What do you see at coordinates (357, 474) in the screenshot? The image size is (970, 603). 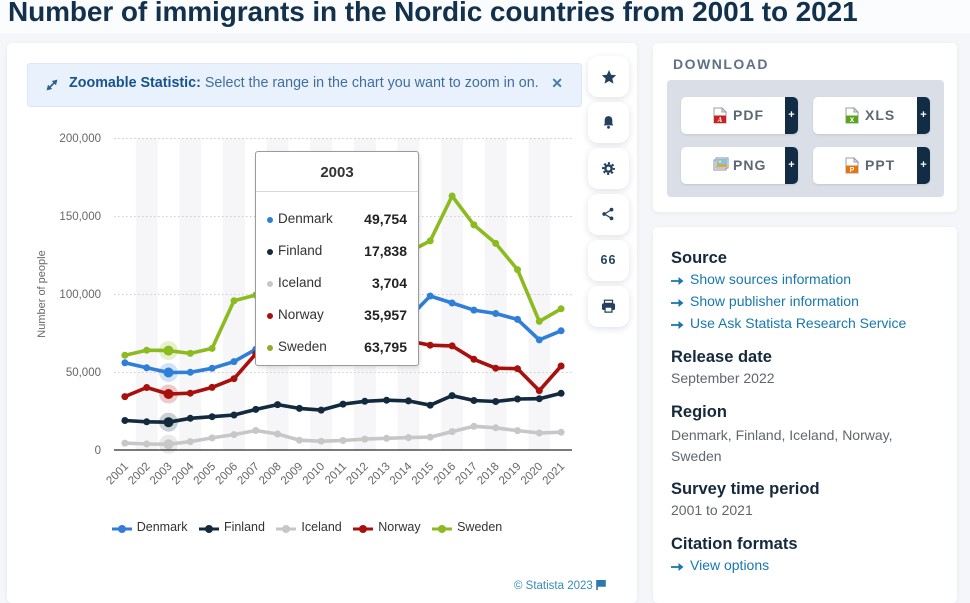 I see `svg-text: 2012` at bounding box center [357, 474].